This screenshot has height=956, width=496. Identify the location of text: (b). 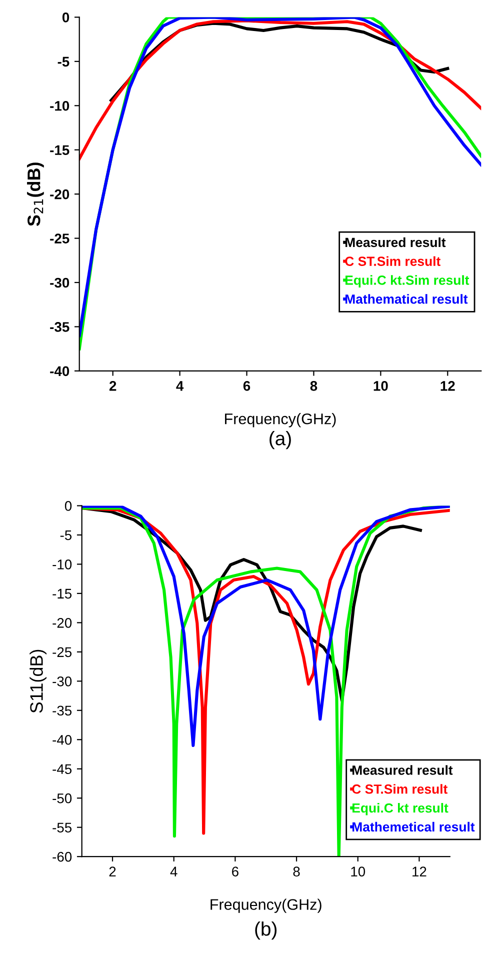
(266, 930).